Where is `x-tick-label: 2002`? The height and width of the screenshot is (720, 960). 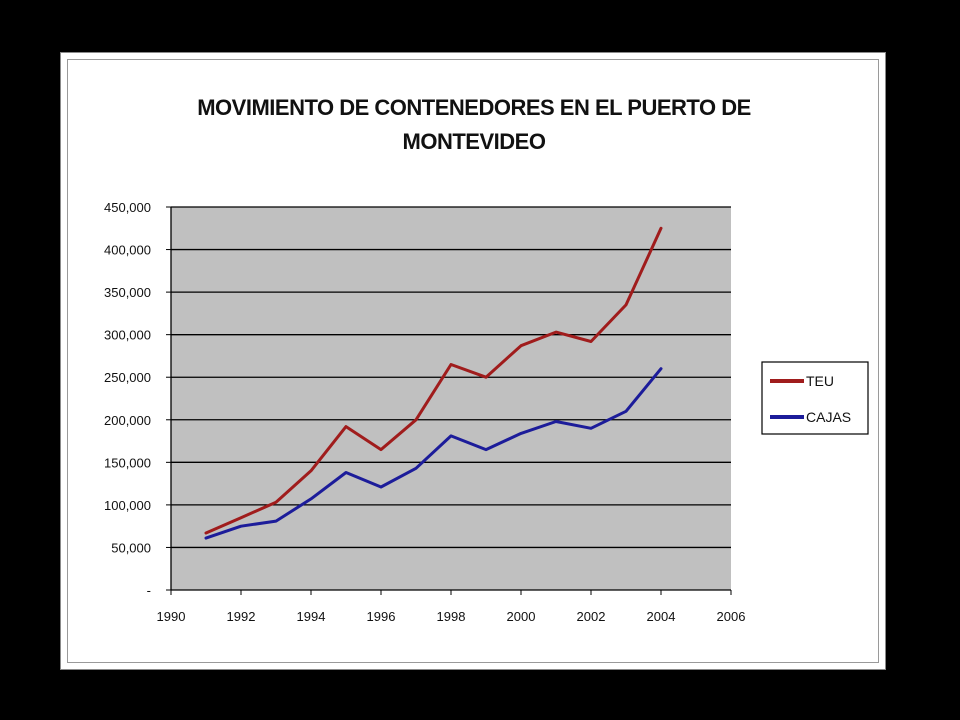 x-tick-label: 2002 is located at coordinates (591, 616).